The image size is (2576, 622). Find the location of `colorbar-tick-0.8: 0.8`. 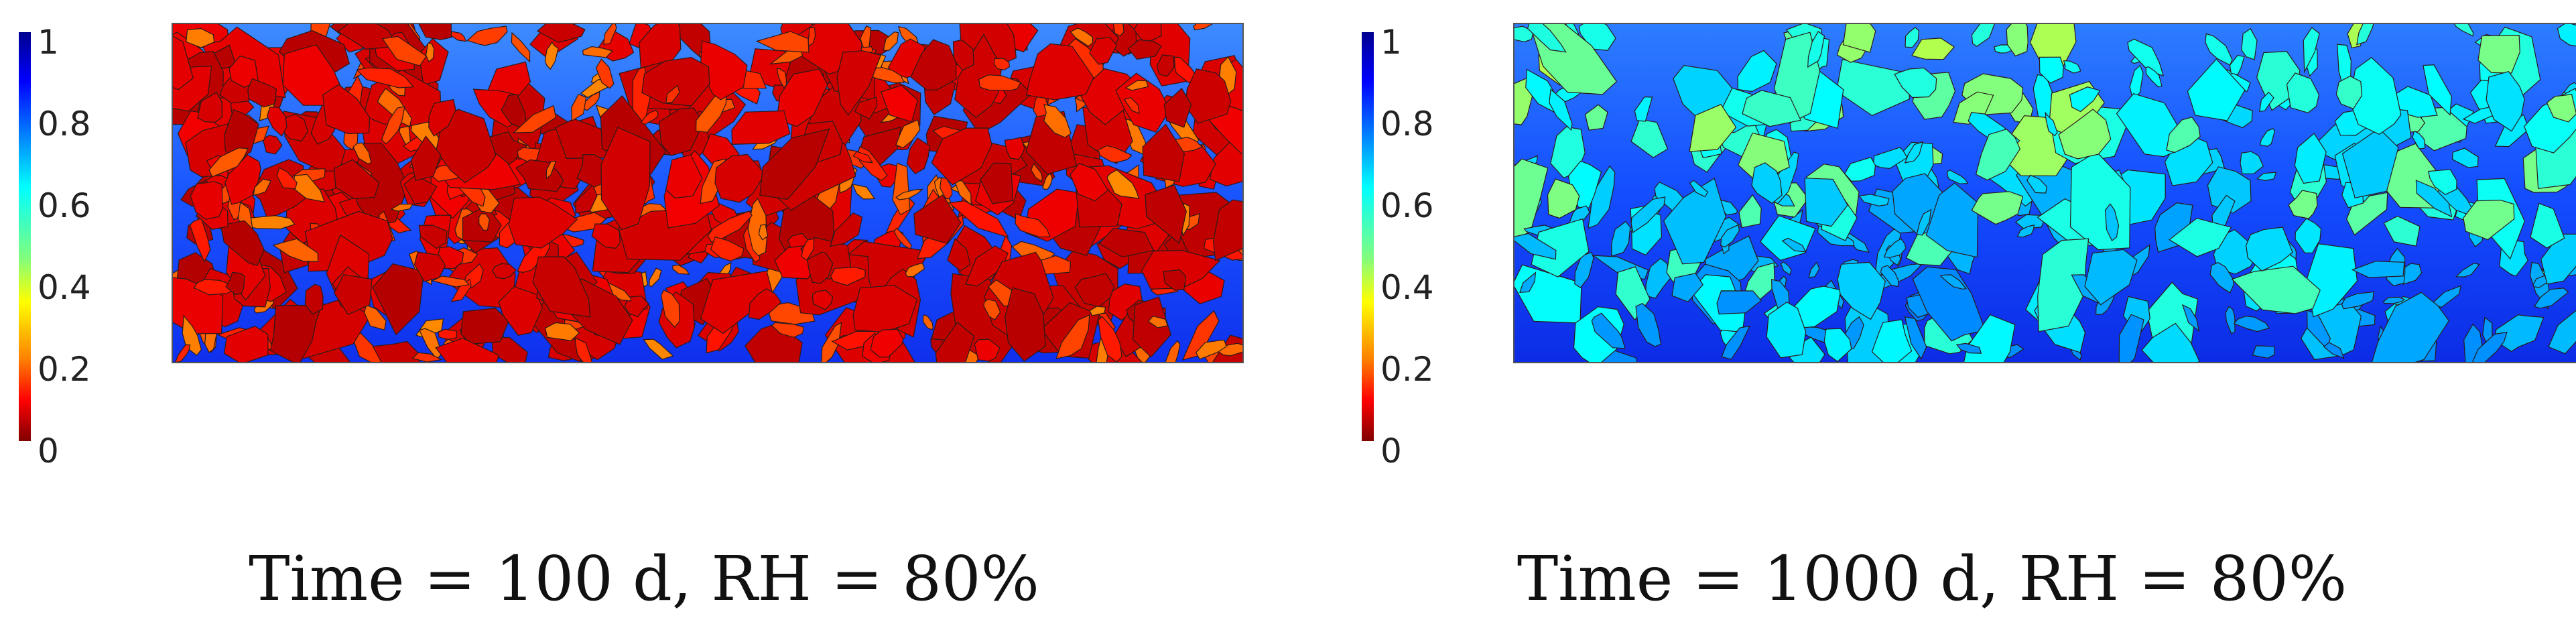

colorbar-tick-0.8: 0.8 is located at coordinates (64, 124).